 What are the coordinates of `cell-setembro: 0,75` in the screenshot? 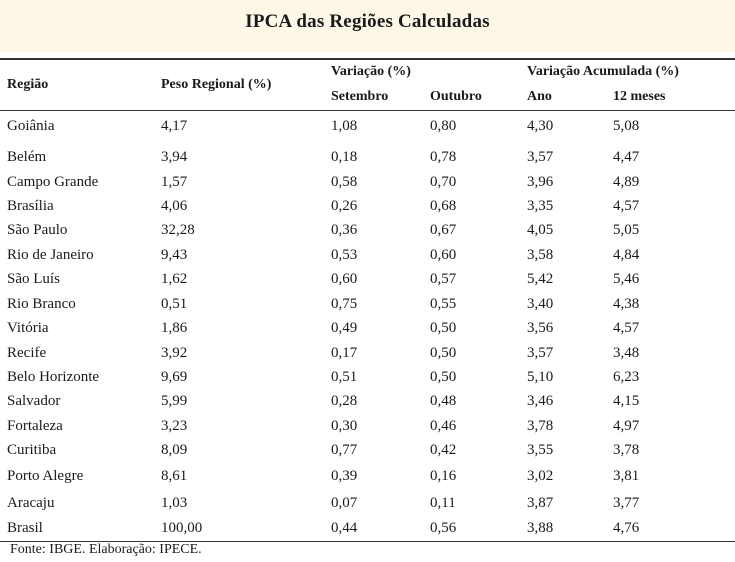 It's located at (344, 304).